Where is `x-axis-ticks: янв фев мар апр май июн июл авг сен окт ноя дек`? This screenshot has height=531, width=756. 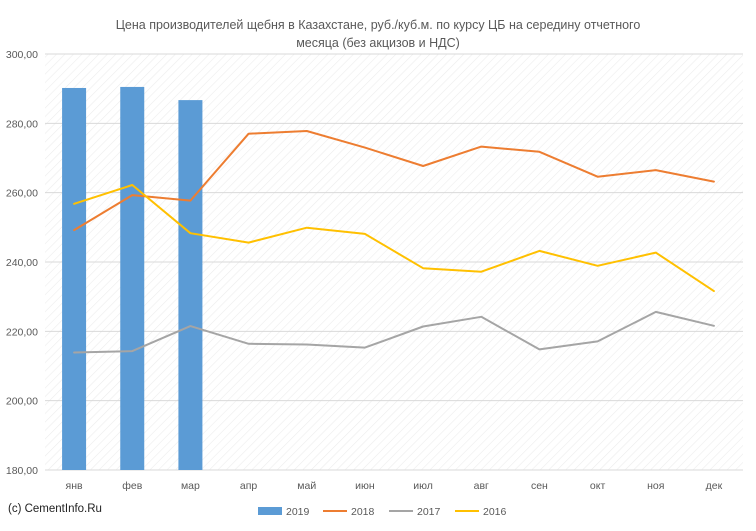 x-axis-ticks: янв фев мар апр май июн июл авг сен окт ноя дек is located at coordinates (394, 486).